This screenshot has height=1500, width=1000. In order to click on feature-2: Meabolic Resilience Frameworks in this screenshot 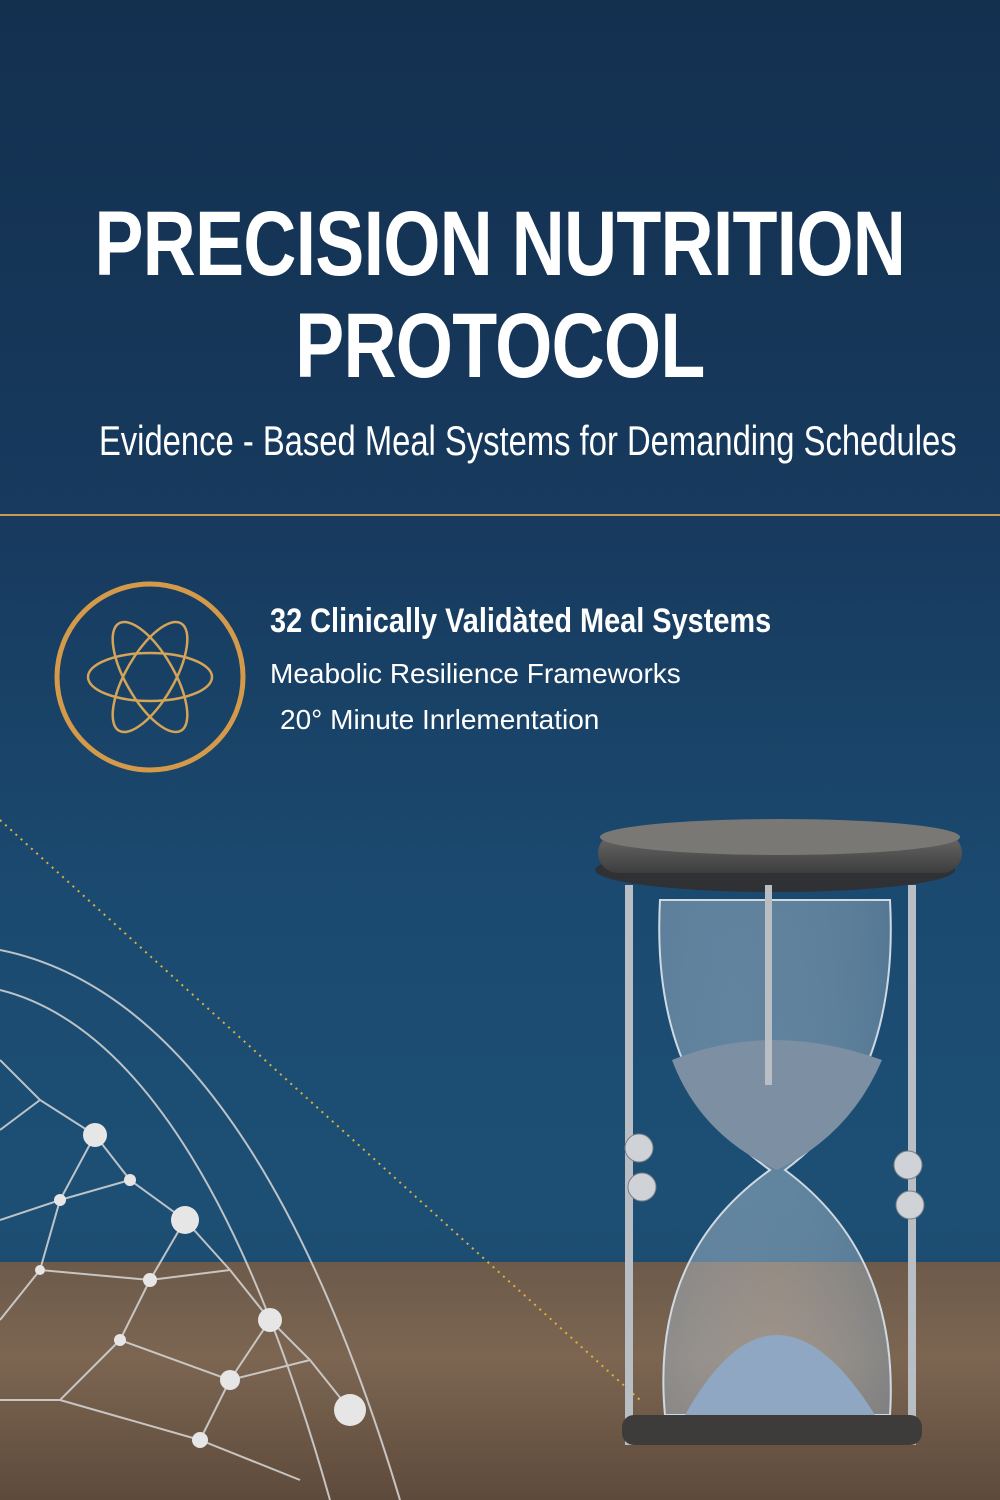, I will do `click(475, 673)`.